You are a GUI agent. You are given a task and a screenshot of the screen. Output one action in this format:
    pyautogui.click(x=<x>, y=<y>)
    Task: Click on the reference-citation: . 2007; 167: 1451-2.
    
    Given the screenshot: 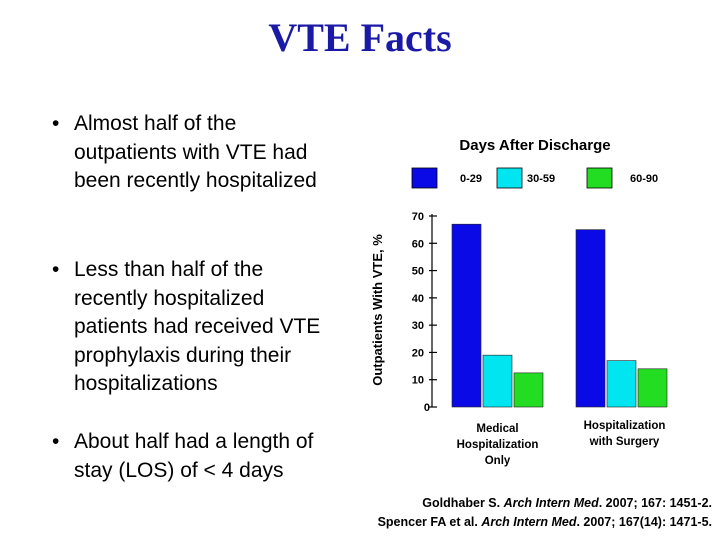 What is the action you would take?
    pyautogui.click(x=655, y=503)
    